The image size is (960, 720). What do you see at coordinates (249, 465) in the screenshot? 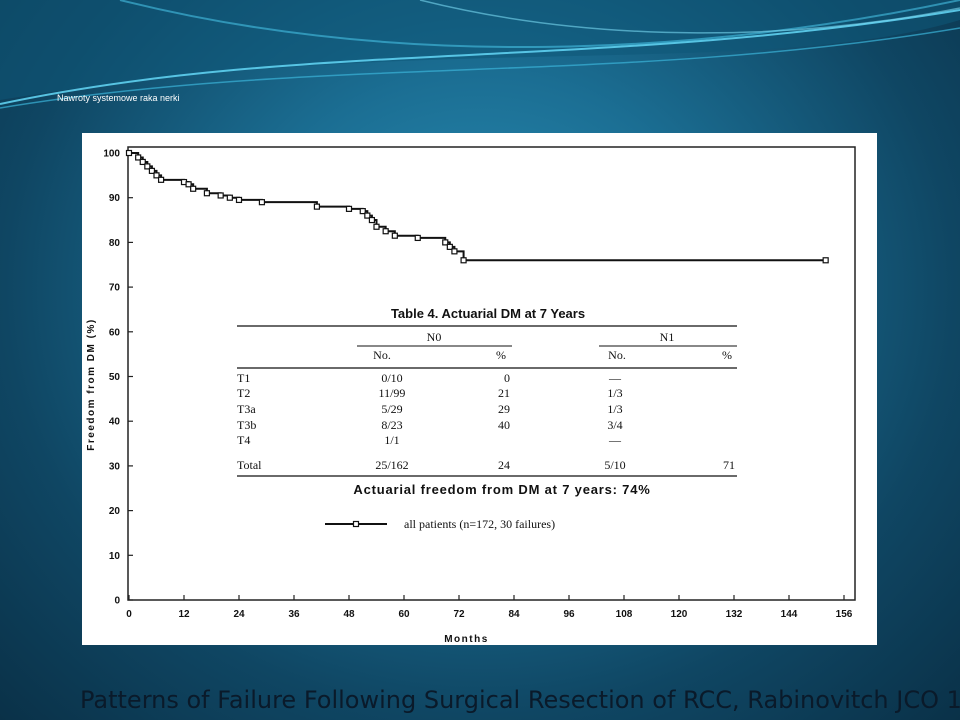
I see `table-row-label: Total` at bounding box center [249, 465].